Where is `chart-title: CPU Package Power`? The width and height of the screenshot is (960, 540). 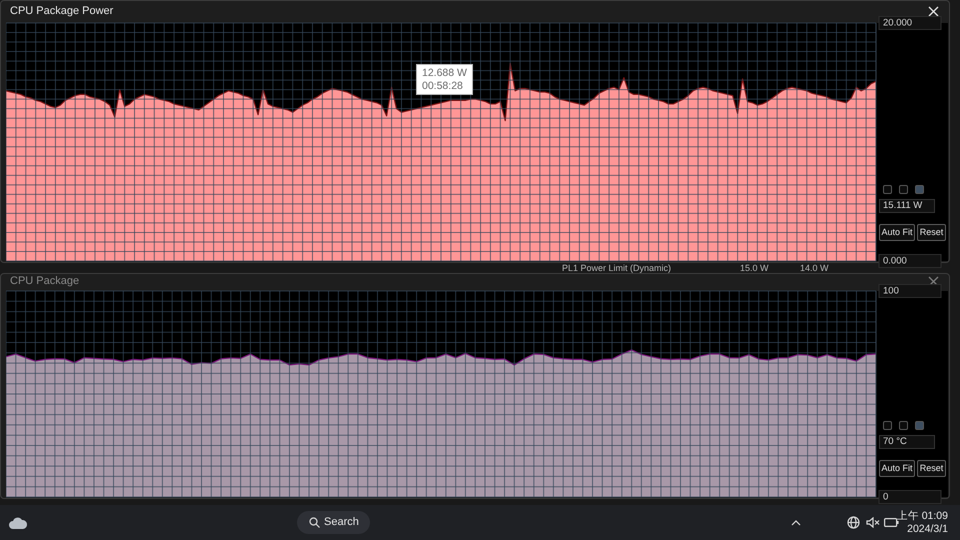
chart-title: CPU Package Power is located at coordinates (62, 11).